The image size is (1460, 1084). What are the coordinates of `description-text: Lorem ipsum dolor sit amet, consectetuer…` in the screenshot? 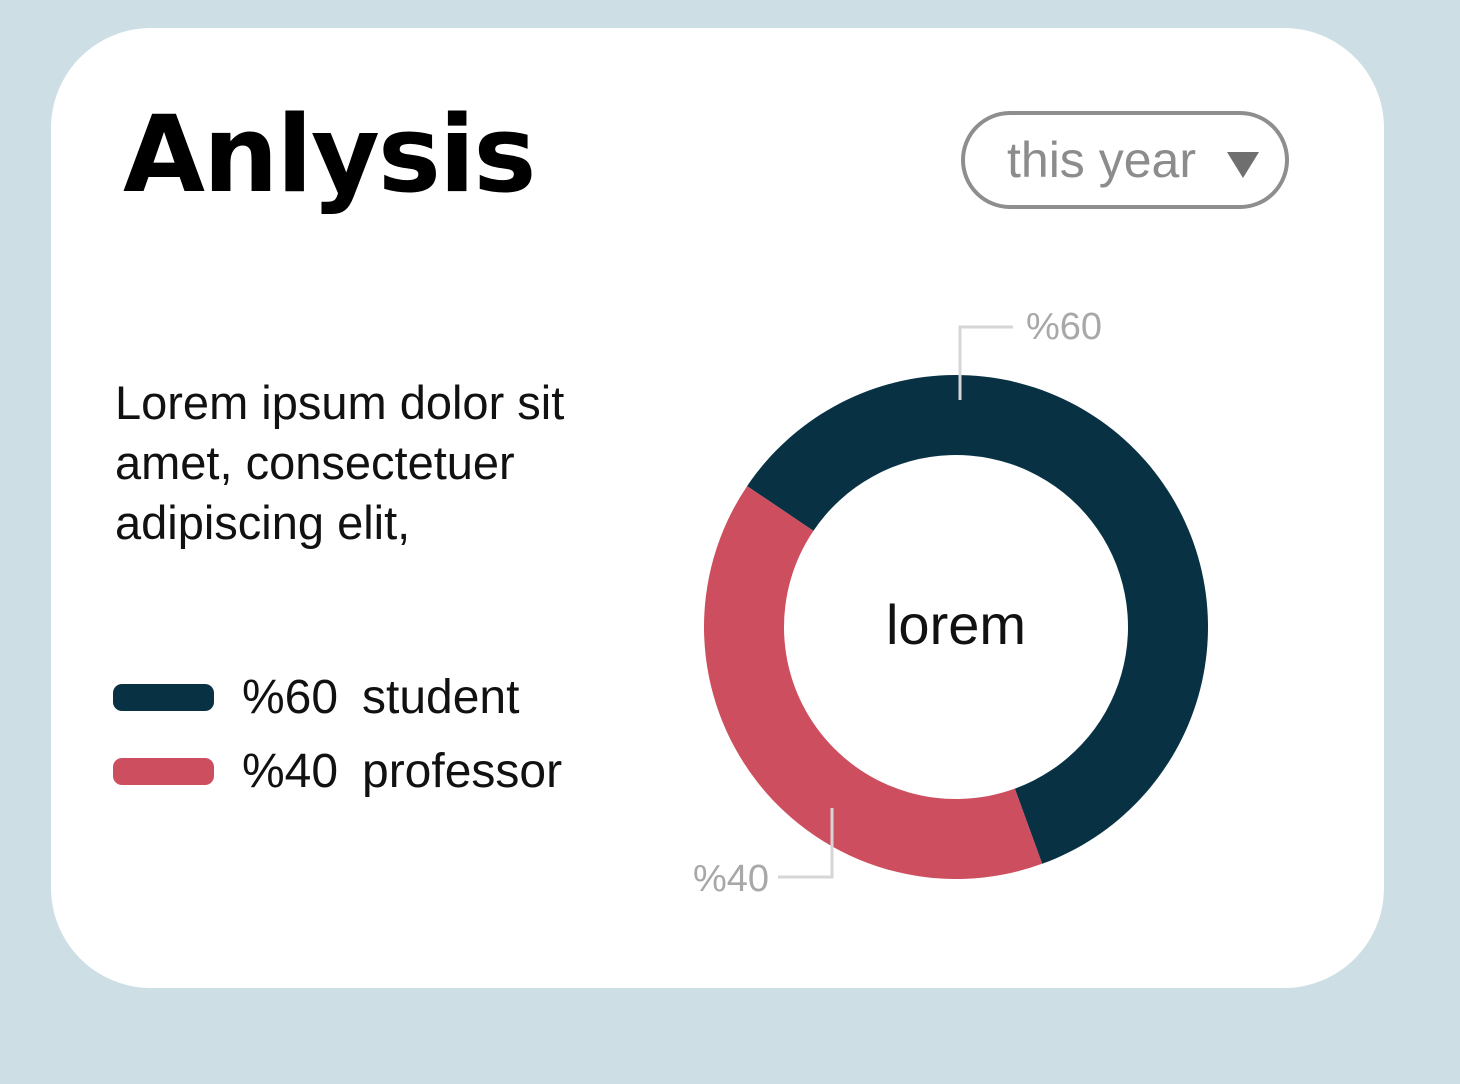 It's located at (340, 462).